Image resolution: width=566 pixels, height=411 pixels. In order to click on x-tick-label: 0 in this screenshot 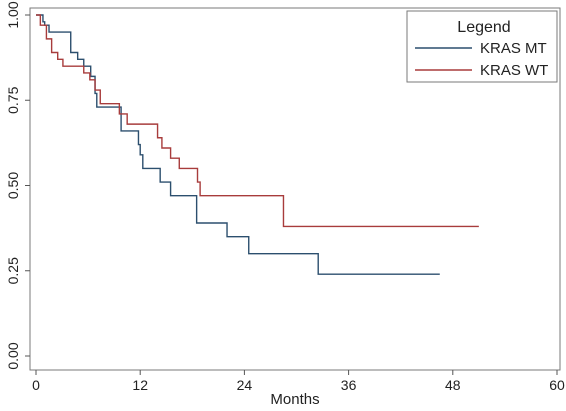, I will do `click(36, 385)`.